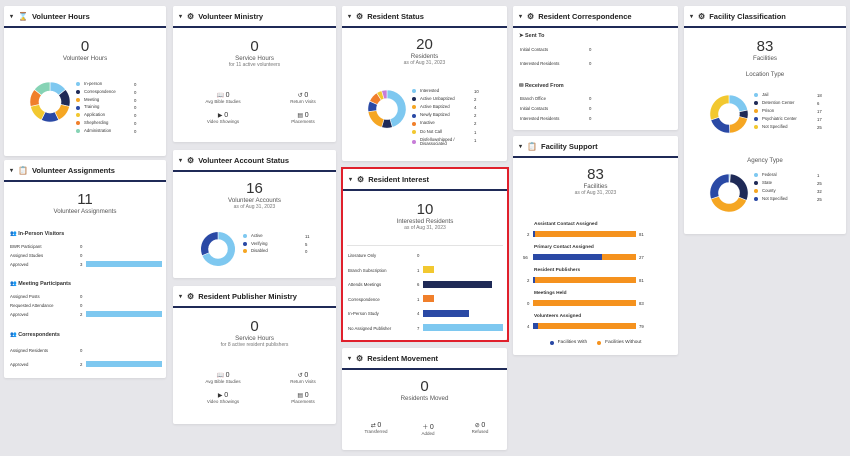  What do you see at coordinates (425, 180) in the screenshot?
I see `resident-interest-header: ▾ ⚙ Resident Interest` at bounding box center [425, 180].